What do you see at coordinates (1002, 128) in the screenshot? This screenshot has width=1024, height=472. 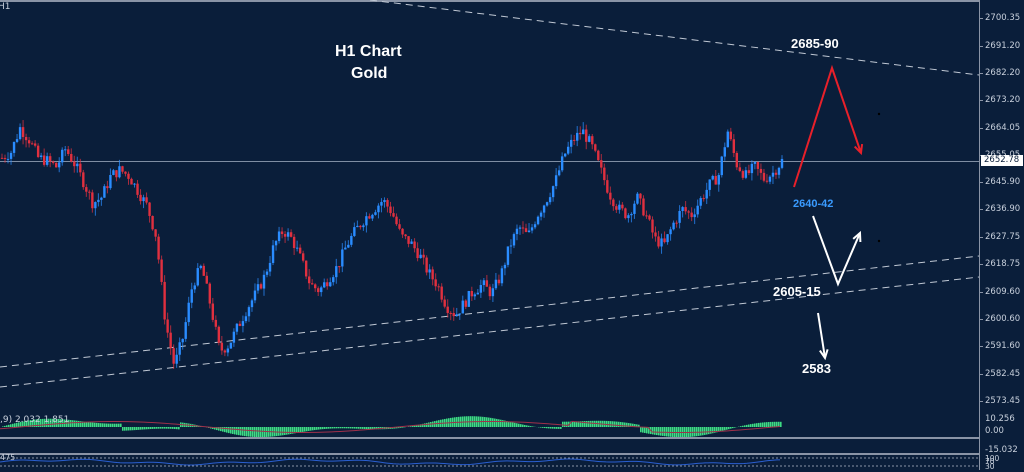 I see `price-tick-label: 2664.05` at bounding box center [1002, 128].